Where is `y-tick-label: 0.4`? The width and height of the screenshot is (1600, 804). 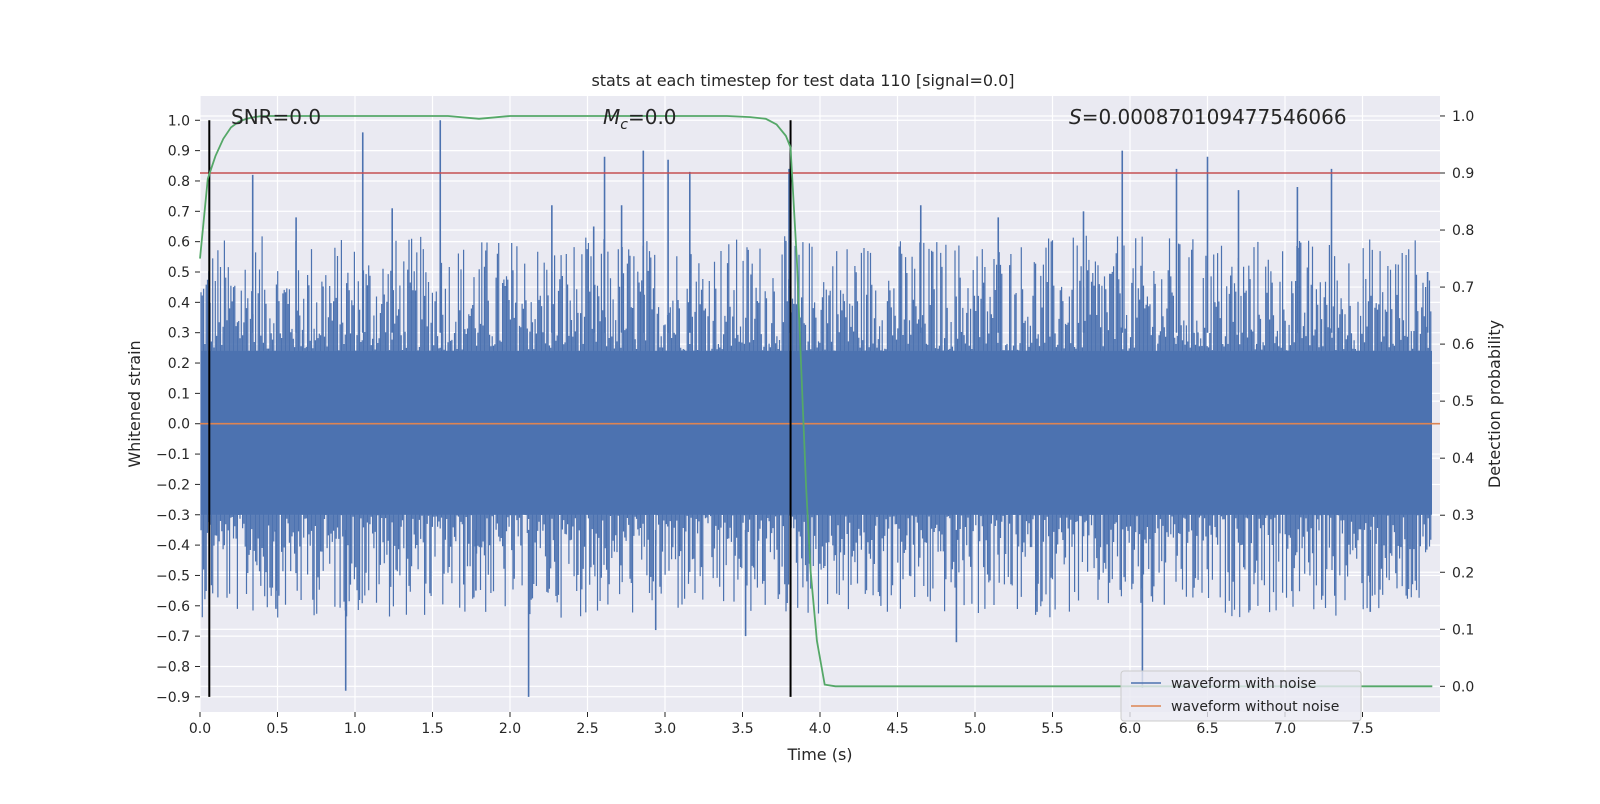 y-tick-label: 0.4 is located at coordinates (179, 303).